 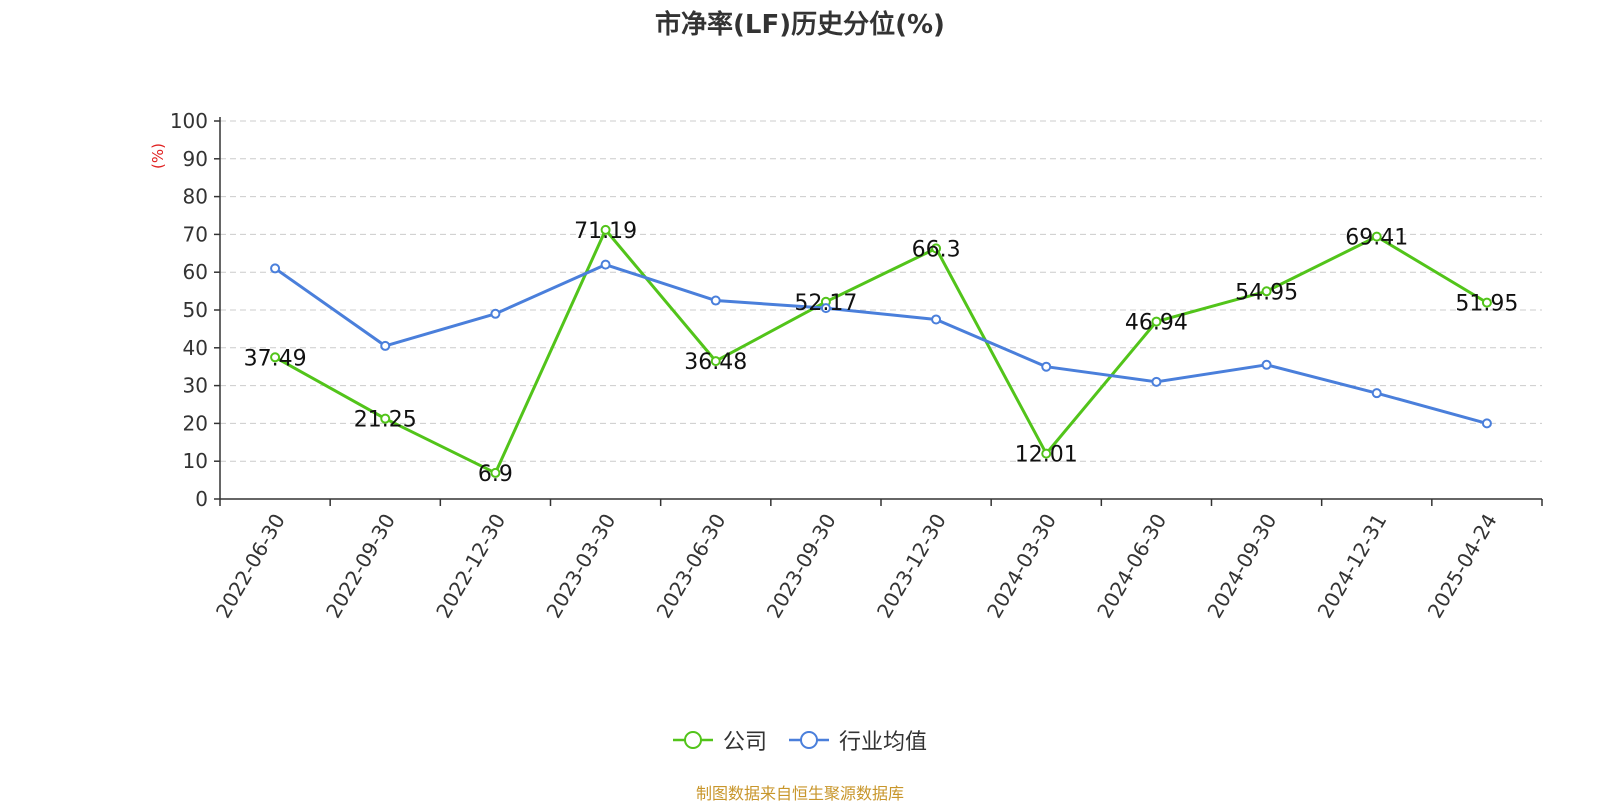 I want to click on y-tick-label-50: 50, so click(x=195, y=310).